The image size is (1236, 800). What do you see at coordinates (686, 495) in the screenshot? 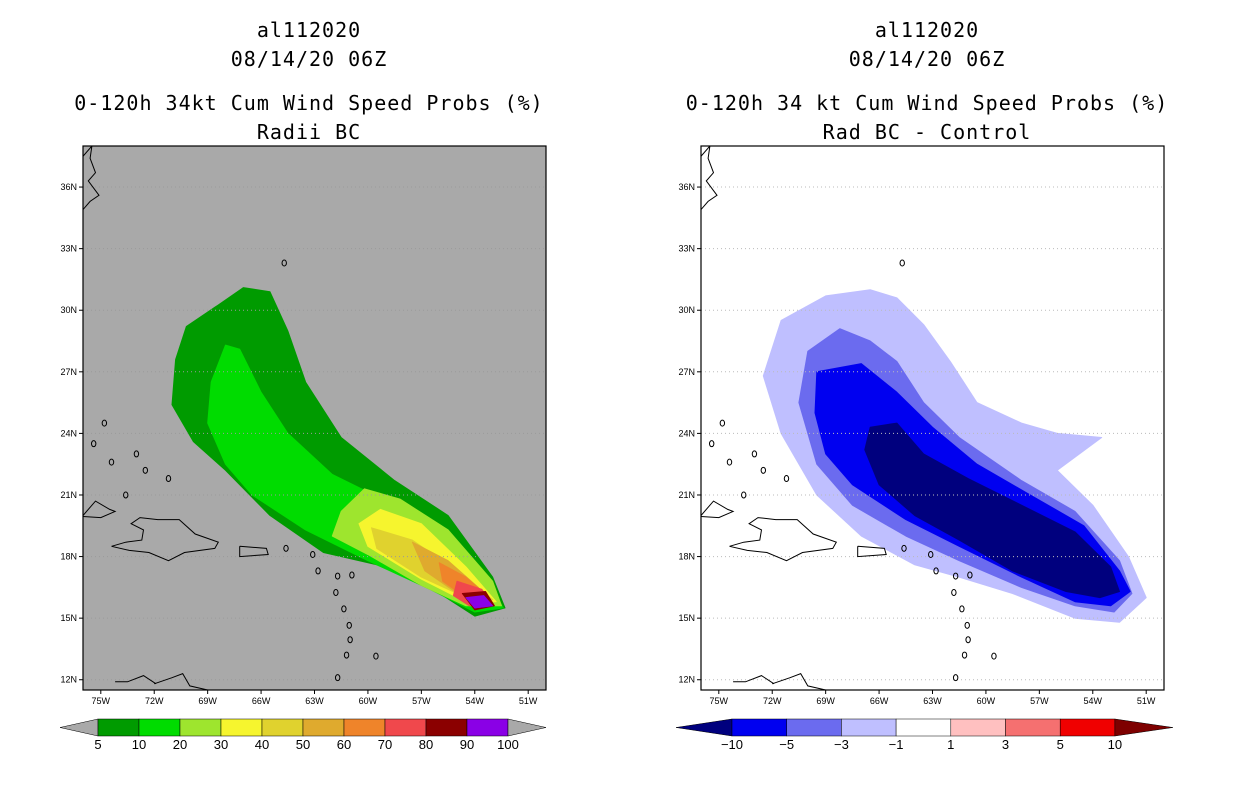
I see `lat-tick-label: 21N` at bounding box center [686, 495].